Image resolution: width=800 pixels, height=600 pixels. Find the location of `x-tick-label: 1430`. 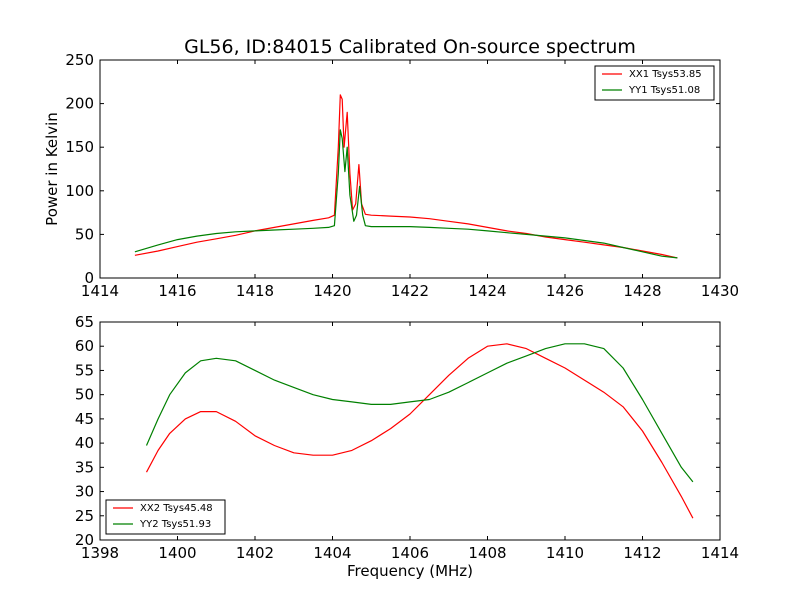

x-tick-label: 1430 is located at coordinates (720, 291).